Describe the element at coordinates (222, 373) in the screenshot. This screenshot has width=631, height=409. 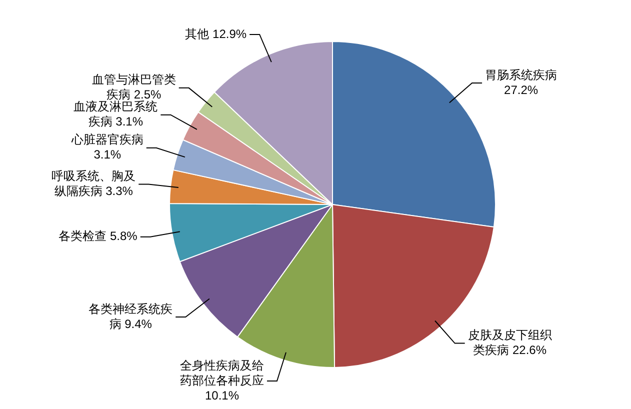
I see `slice-label: 全身性疾病及给药部位各种反应` at that location.